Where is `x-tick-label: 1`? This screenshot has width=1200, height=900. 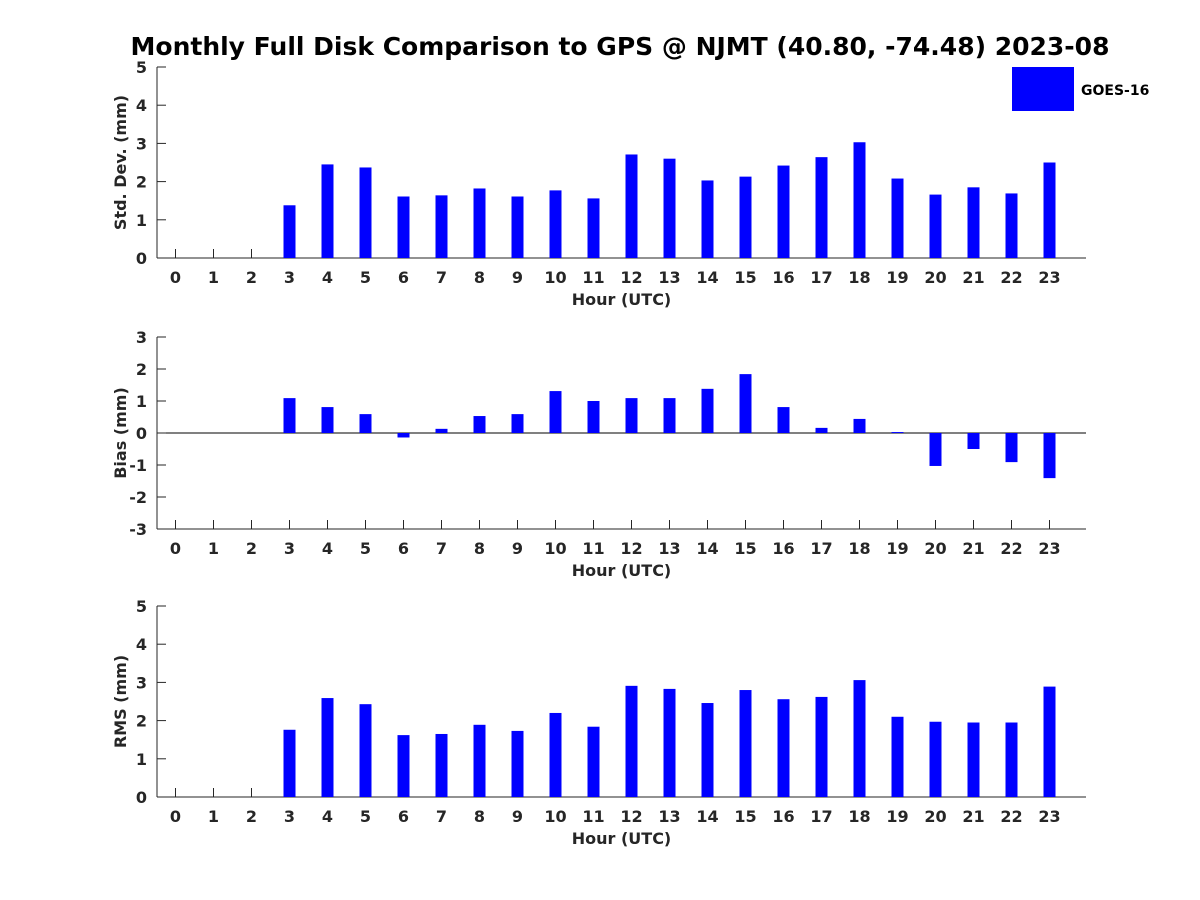 x-tick-label: 1 is located at coordinates (213, 816).